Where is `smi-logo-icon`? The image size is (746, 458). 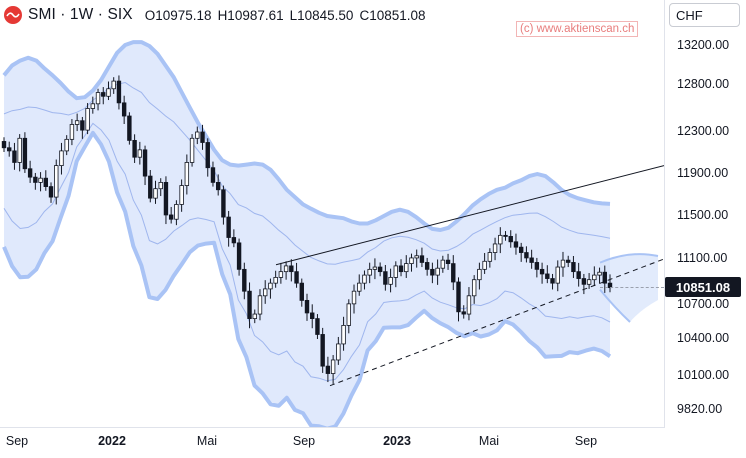 smi-logo-icon is located at coordinates (13, 15).